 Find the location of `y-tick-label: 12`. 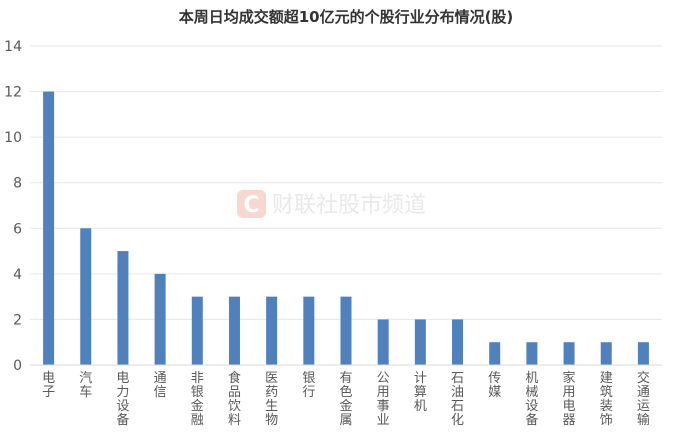

y-tick-label: 12 is located at coordinates (13, 93).